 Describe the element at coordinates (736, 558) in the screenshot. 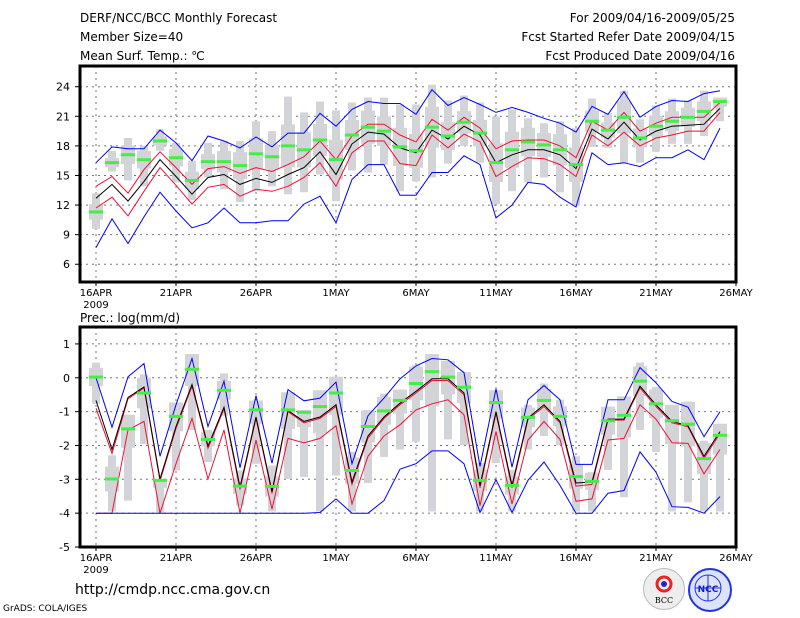

I see `x-tick-label: 26MAY` at that location.